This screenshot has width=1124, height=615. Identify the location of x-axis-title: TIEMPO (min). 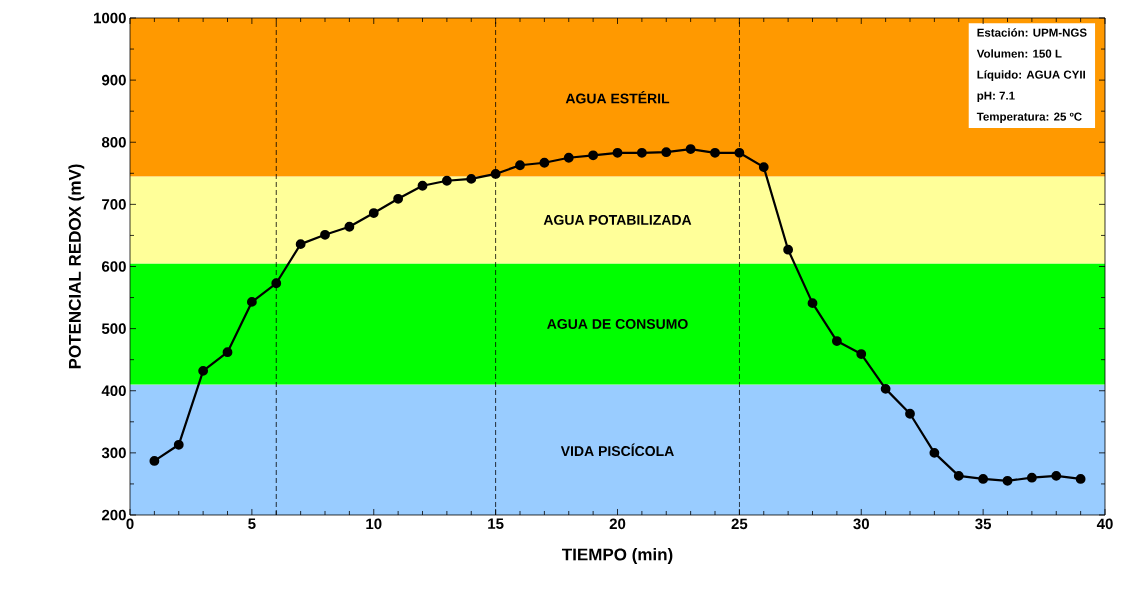
(617, 556).